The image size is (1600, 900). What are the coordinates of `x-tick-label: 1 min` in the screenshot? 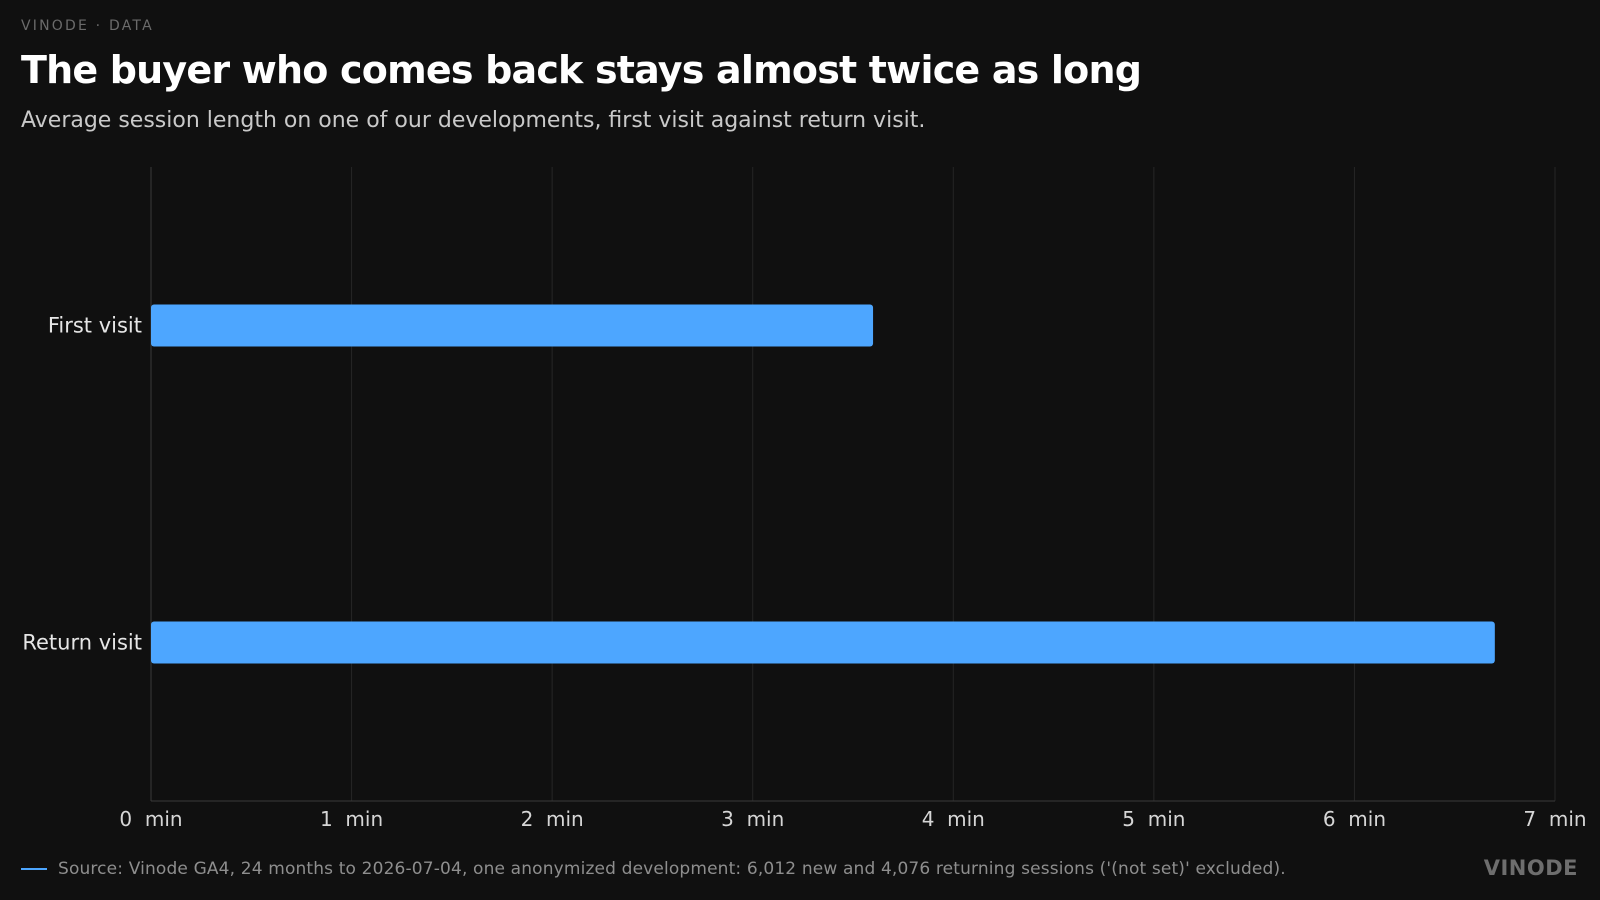 It's located at (351, 819).